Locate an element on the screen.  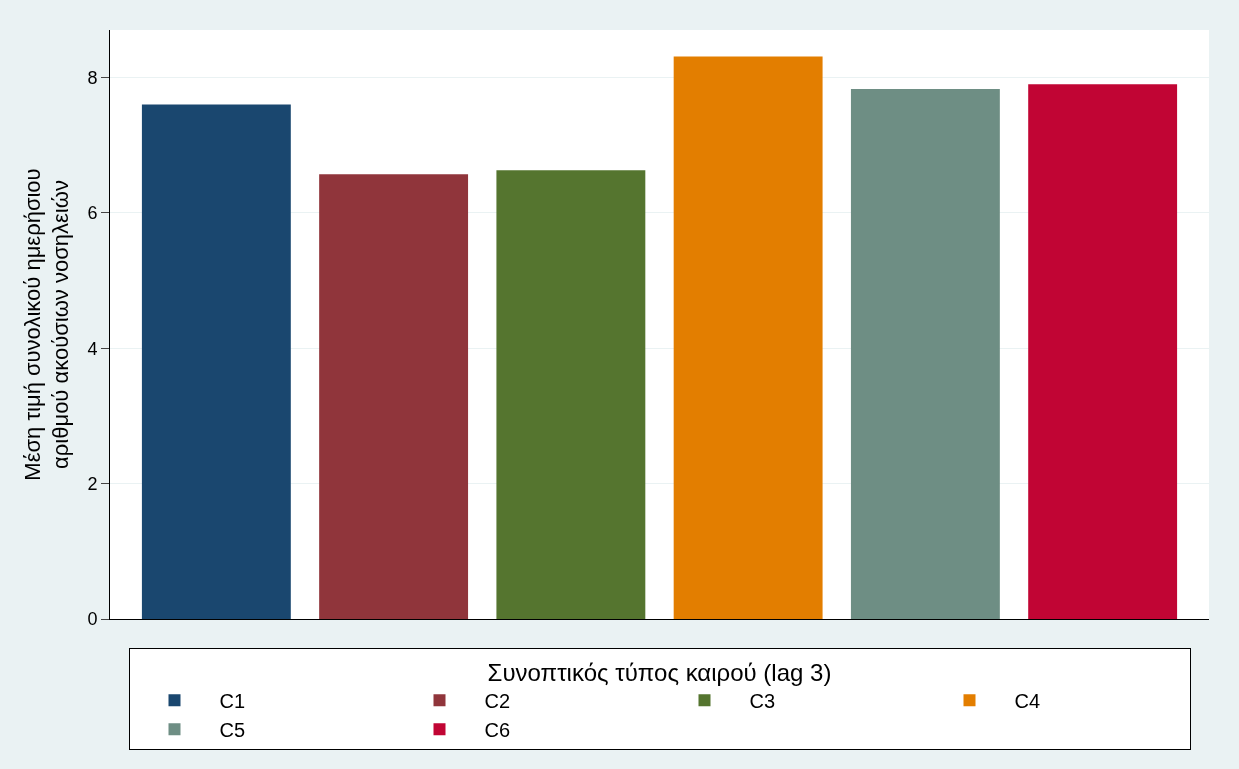
legend-label: C2 is located at coordinates (497, 700).